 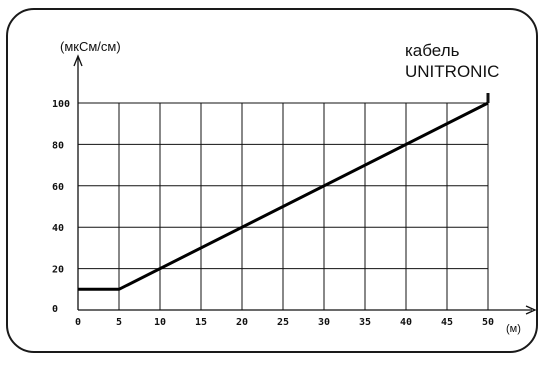 I want to click on x-axis-arrow, so click(x=531, y=310).